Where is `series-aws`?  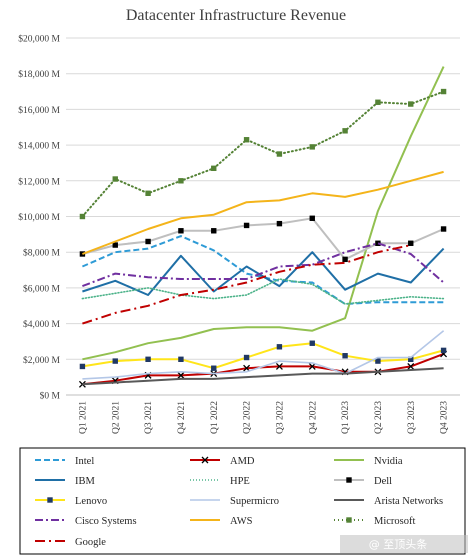
series-aws is located at coordinates (263, 212).